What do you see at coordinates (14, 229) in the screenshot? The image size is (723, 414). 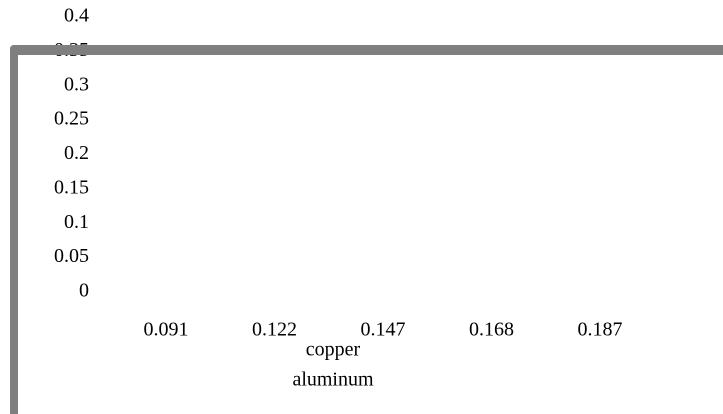 I see `frame-left-border` at bounding box center [14, 229].